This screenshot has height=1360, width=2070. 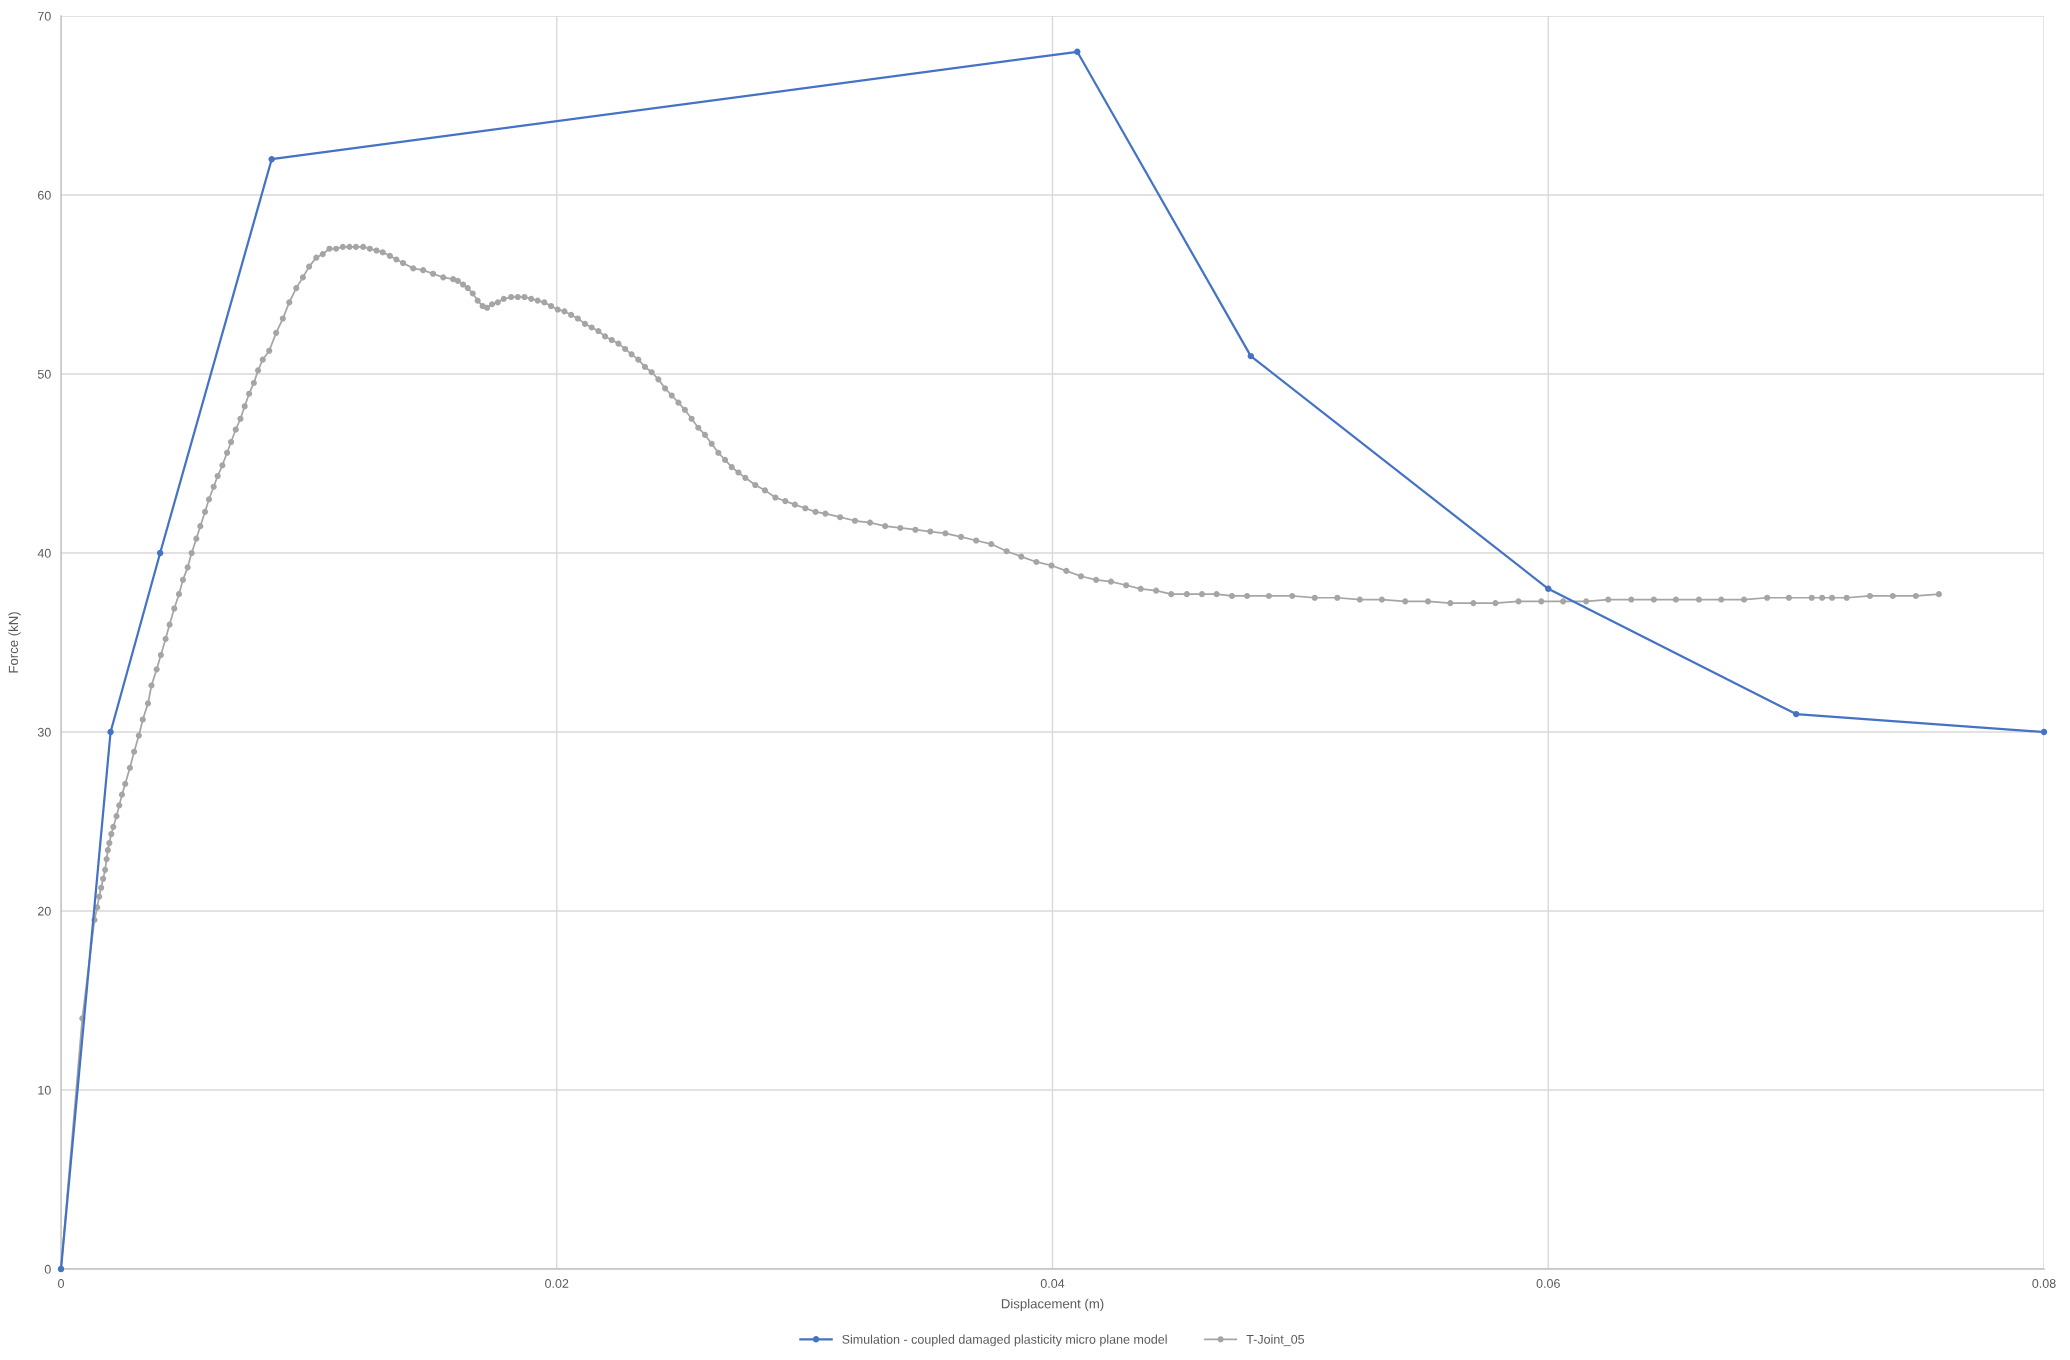 What do you see at coordinates (2044, 1283) in the screenshot?
I see `x-tick-label: 0.08` at bounding box center [2044, 1283].